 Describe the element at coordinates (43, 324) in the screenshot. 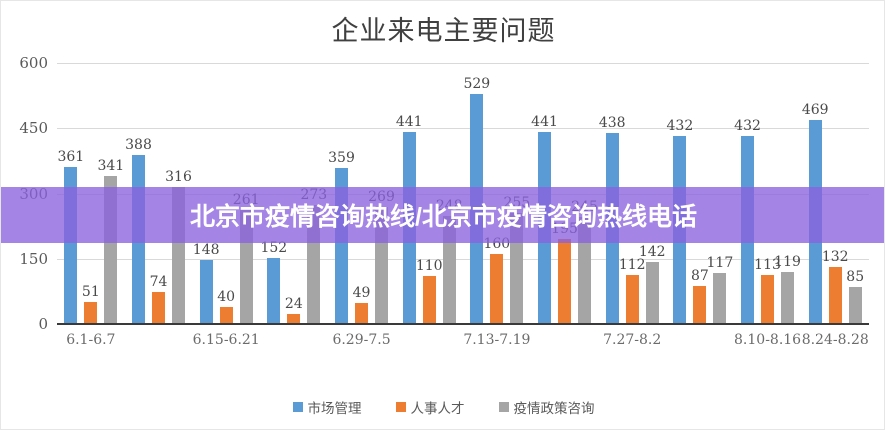

I see `y-tick-label: 0` at that location.